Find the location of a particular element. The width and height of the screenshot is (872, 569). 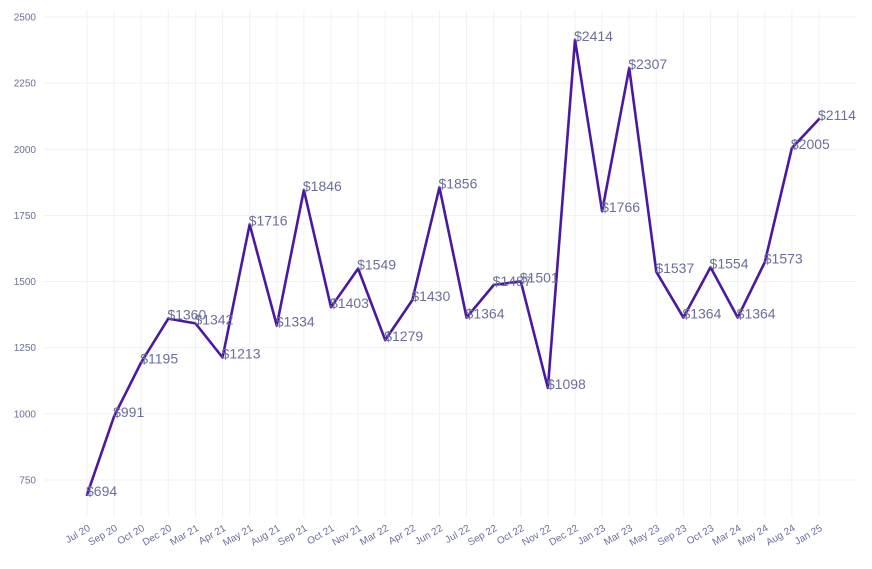

data-label: $1430 is located at coordinates (430, 296).